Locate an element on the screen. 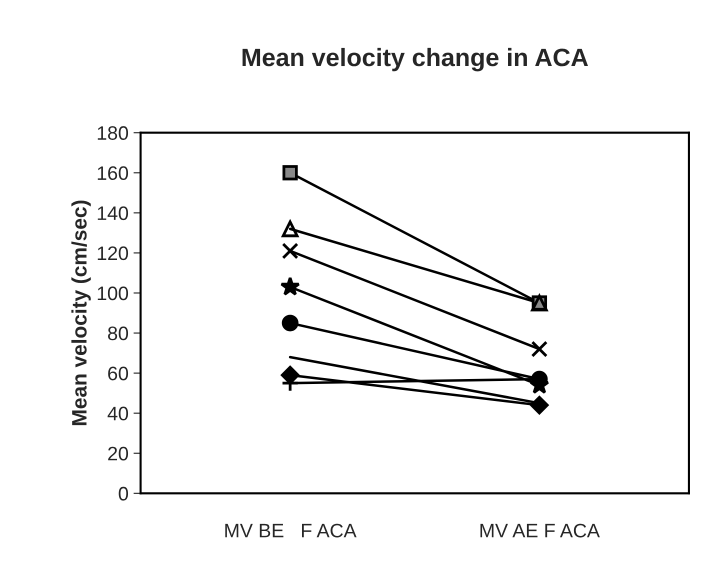 The image size is (703, 577). y-tick-label: 0 is located at coordinates (123, 493).